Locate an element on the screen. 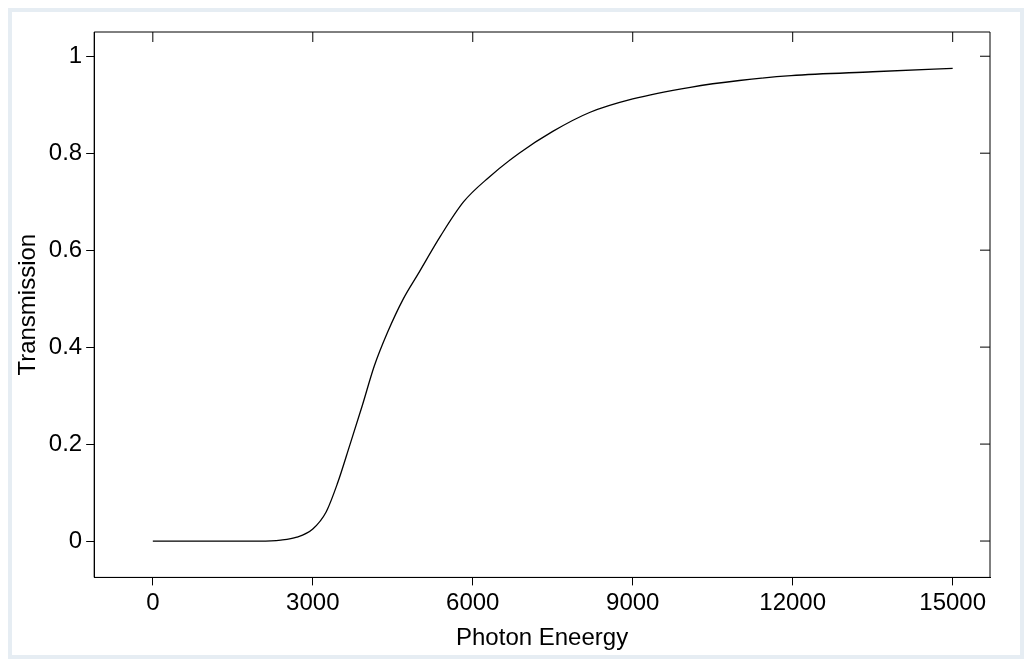 The height and width of the screenshot is (667, 1032). y-tick-label: 0.2 is located at coordinates (65, 442).